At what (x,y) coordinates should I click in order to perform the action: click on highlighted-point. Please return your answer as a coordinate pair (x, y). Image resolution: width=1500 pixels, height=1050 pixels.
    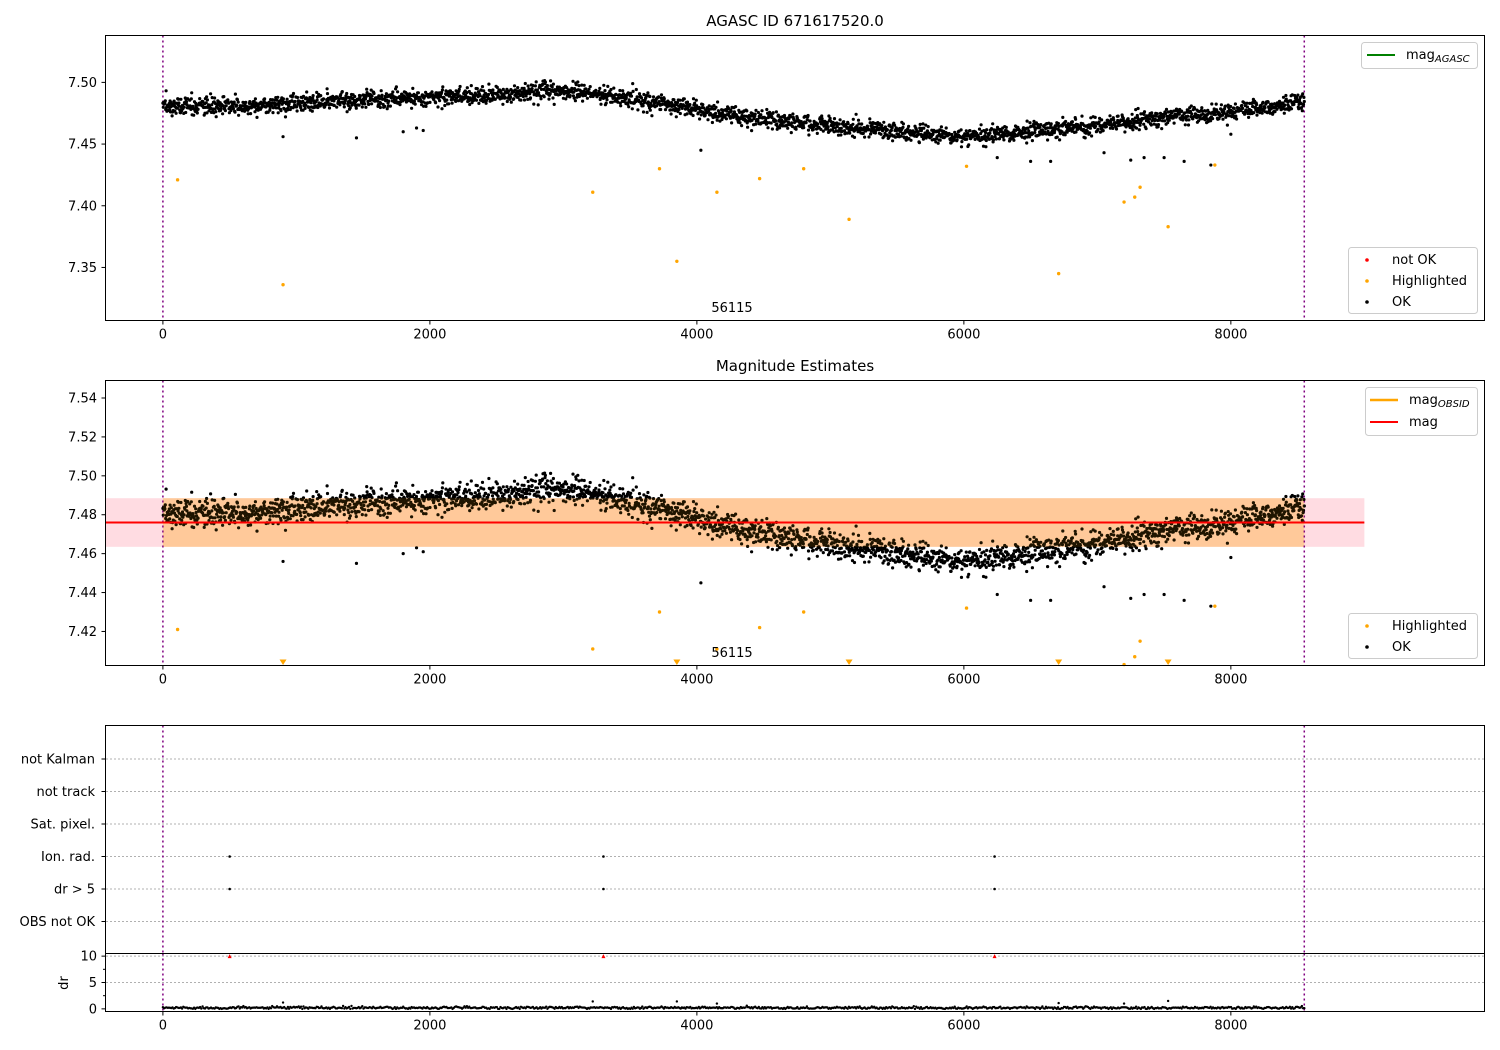
    Looking at the image, I should click on (593, 192).